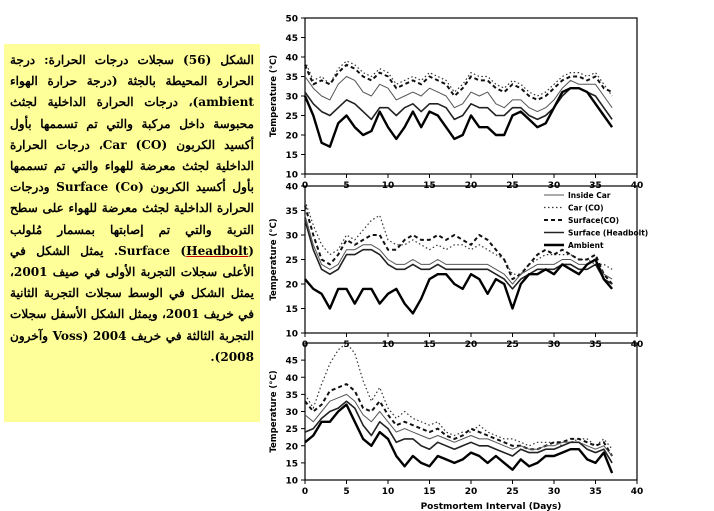 This screenshot has width=714, height=511. What do you see at coordinates (586, 208) in the screenshot?
I see `legend-label: Car (CO)` at bounding box center [586, 208].